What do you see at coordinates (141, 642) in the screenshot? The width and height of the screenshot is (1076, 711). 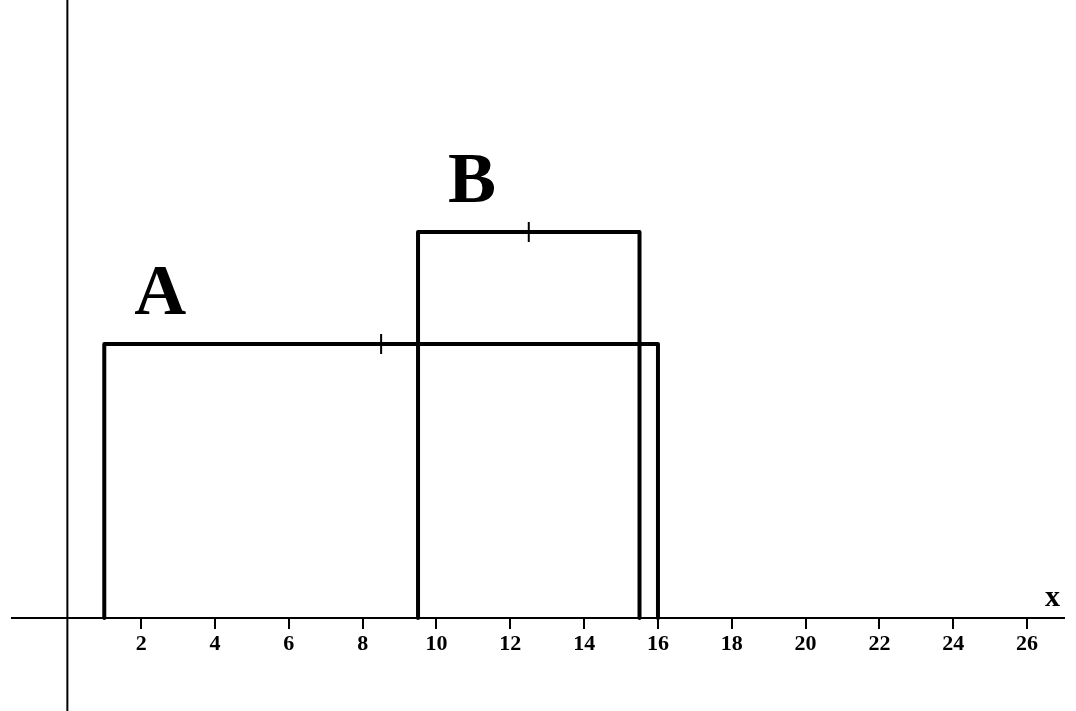 I see `x-tick-label: 2` at bounding box center [141, 642].